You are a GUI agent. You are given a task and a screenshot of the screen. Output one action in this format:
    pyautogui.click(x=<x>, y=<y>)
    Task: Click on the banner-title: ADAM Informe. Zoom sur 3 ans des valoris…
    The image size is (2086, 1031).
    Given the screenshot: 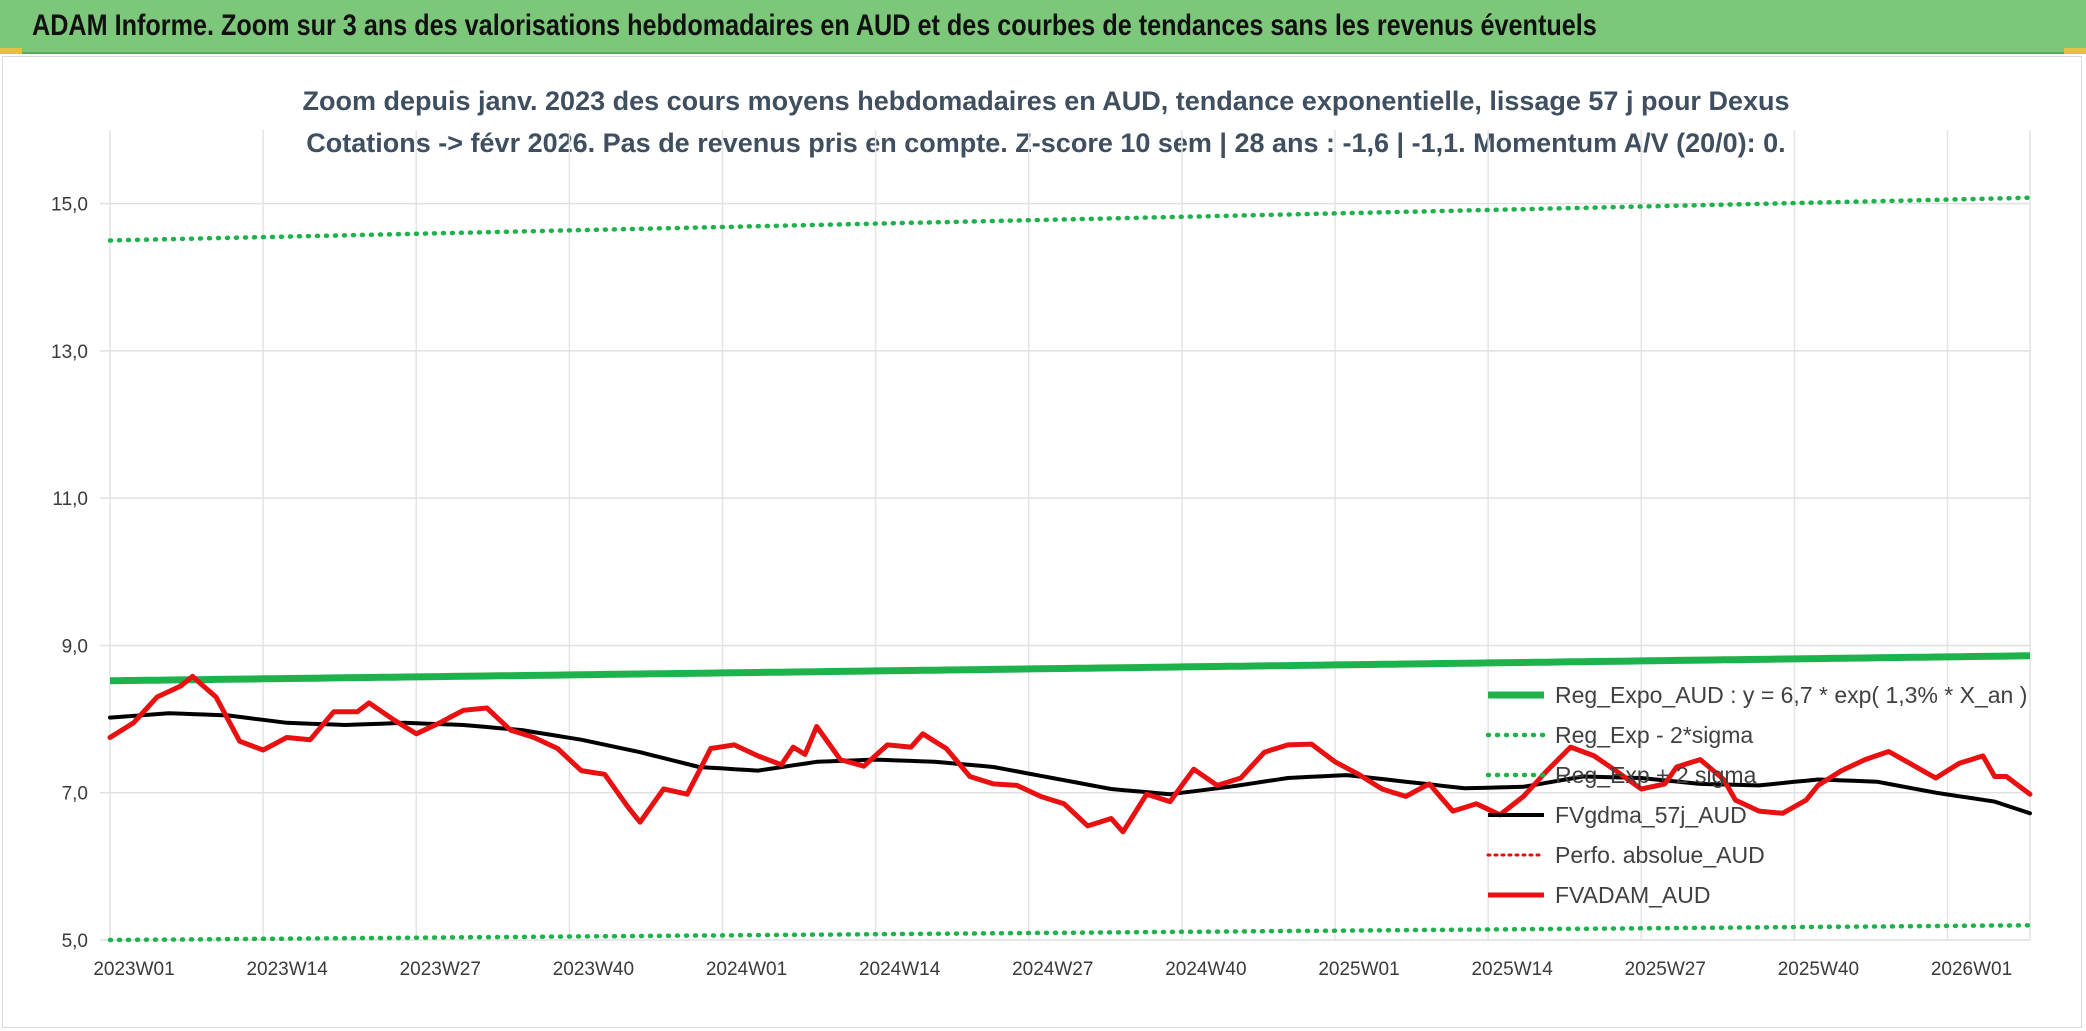 What is the action you would take?
    pyautogui.click(x=814, y=25)
    